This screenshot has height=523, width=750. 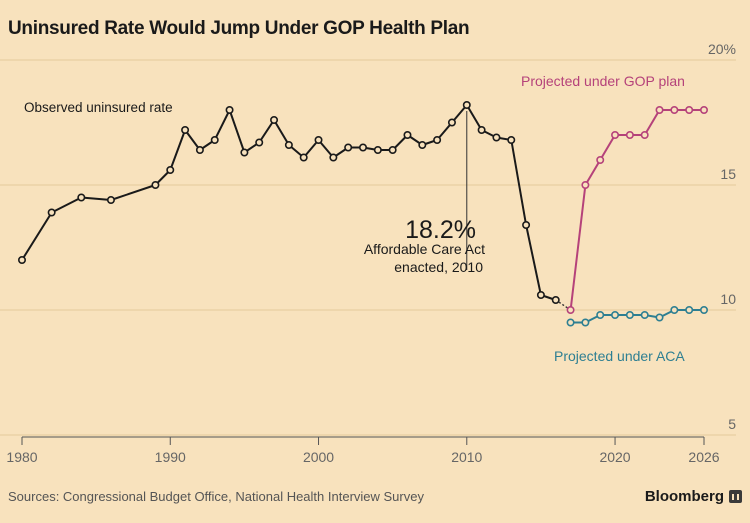 I want to click on data-point-gop-2019, so click(x=600, y=160).